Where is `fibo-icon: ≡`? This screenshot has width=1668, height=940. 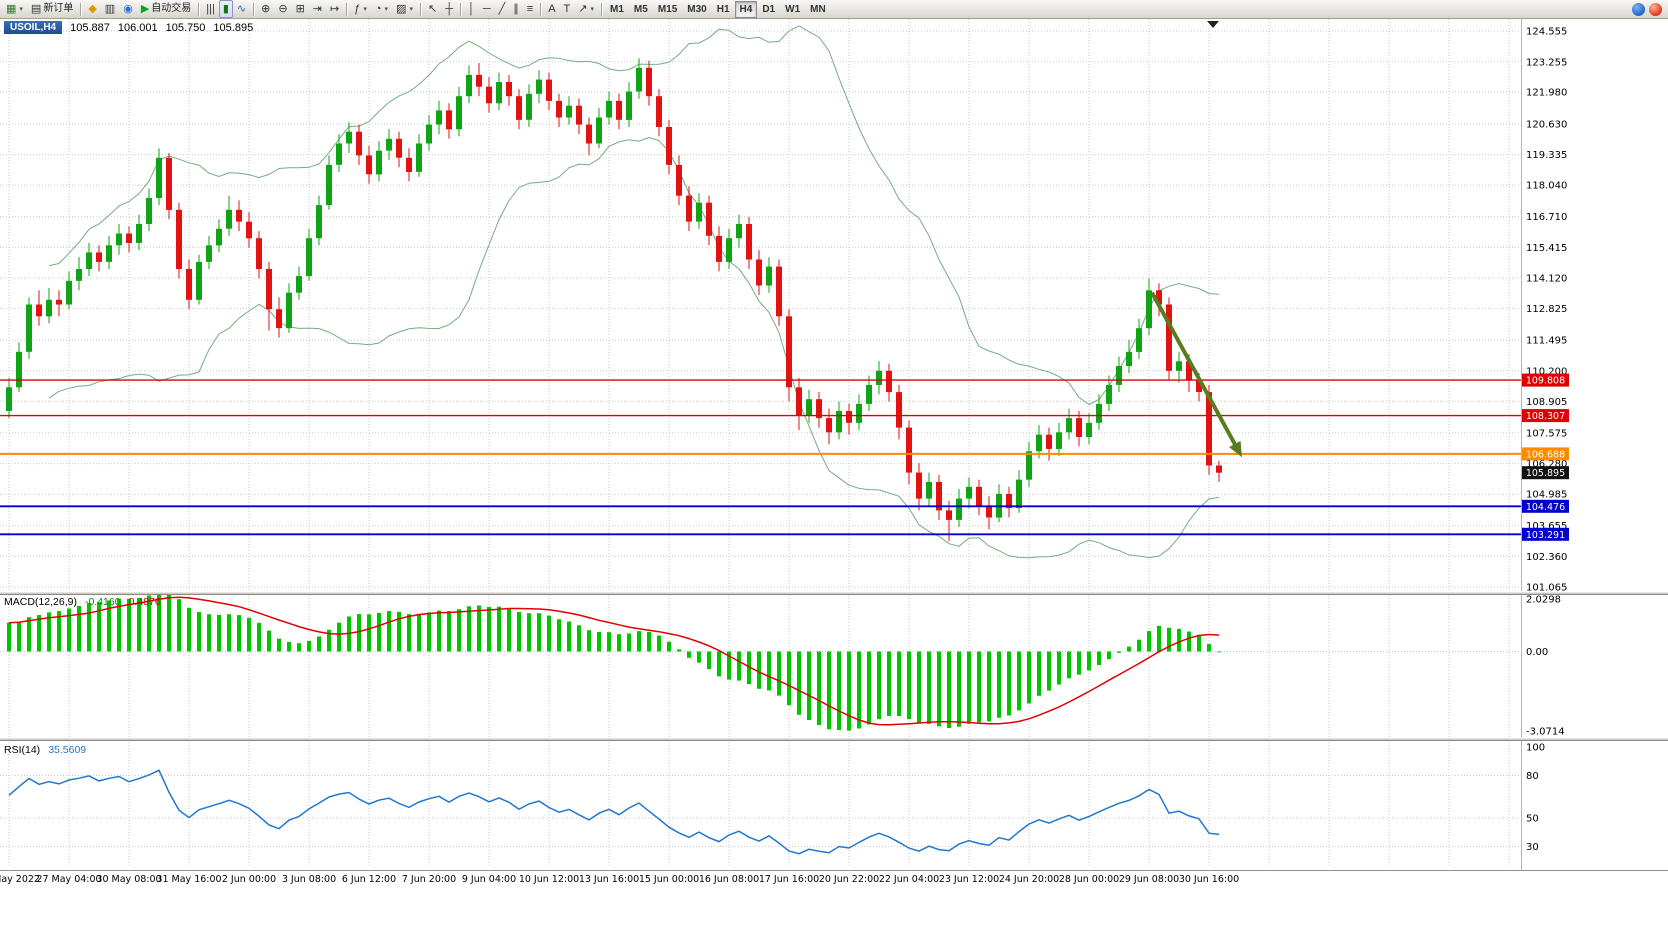 fibo-icon: ≡ is located at coordinates (530, 8).